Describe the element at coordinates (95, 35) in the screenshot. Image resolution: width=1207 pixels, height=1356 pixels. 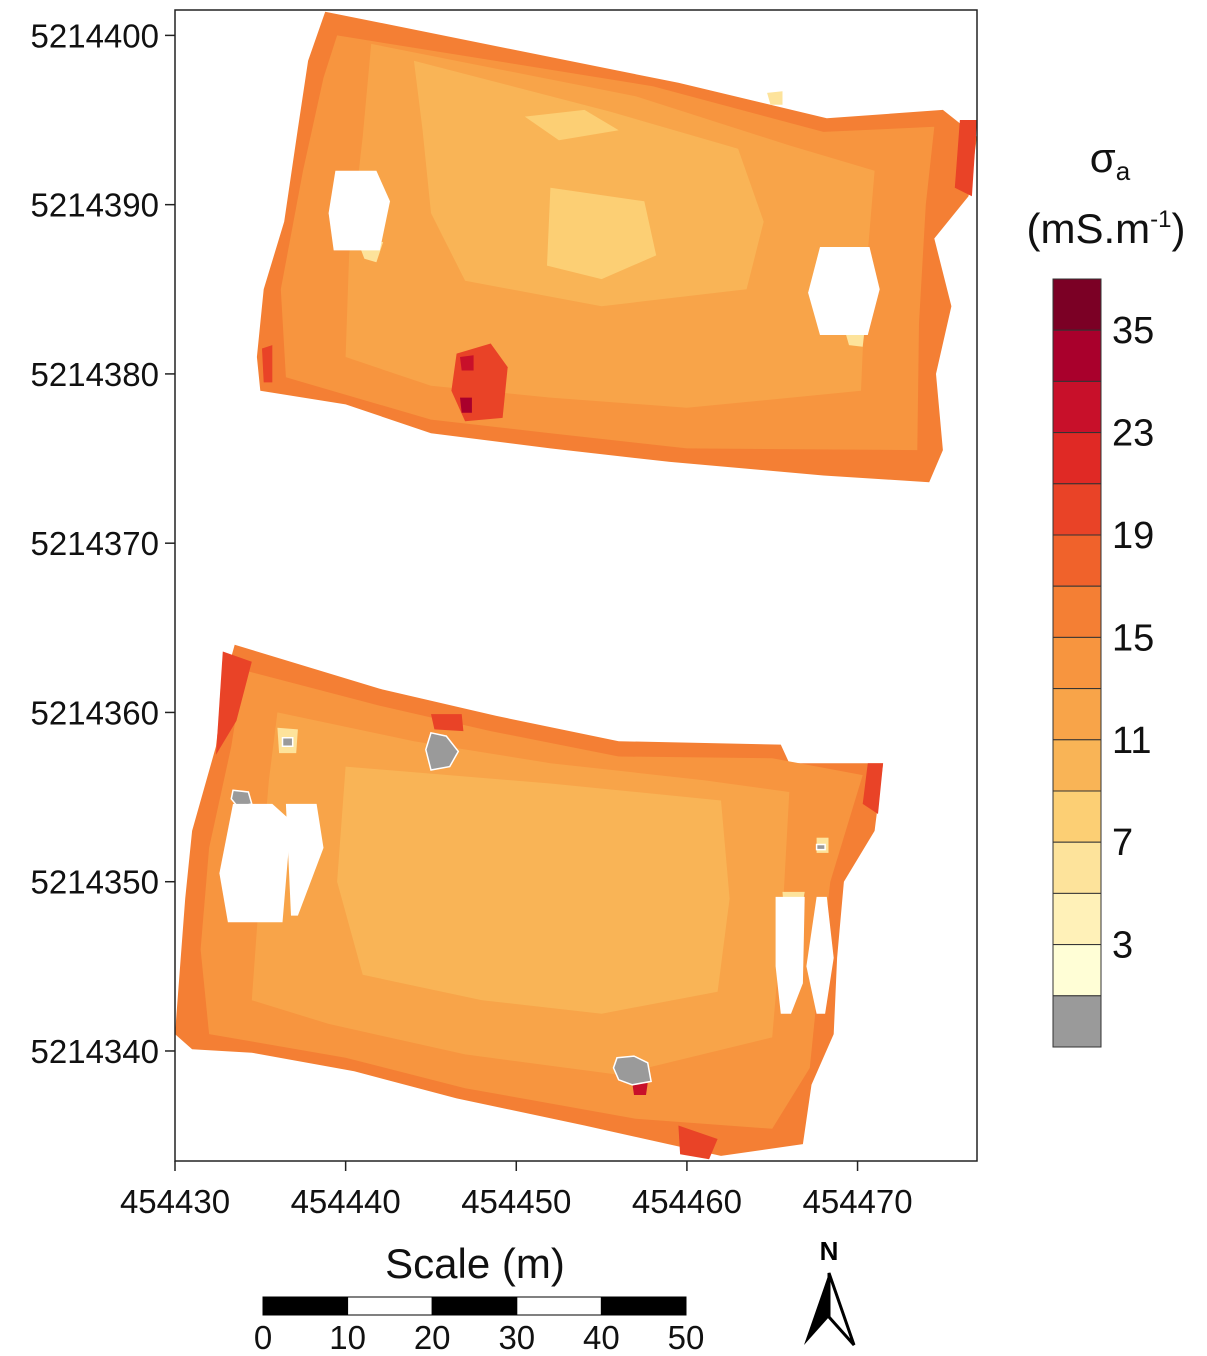
I see `y-tick-label: 5214400` at that location.